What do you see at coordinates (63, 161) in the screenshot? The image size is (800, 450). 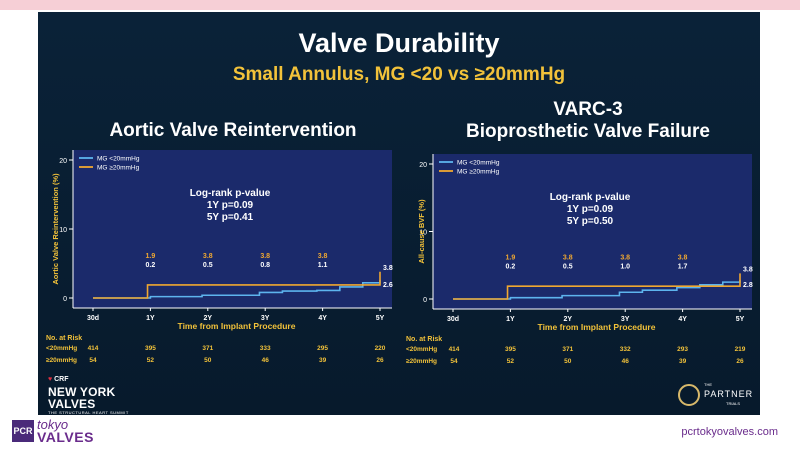 I see `chart-1-y-tick-label: 20` at bounding box center [63, 161].